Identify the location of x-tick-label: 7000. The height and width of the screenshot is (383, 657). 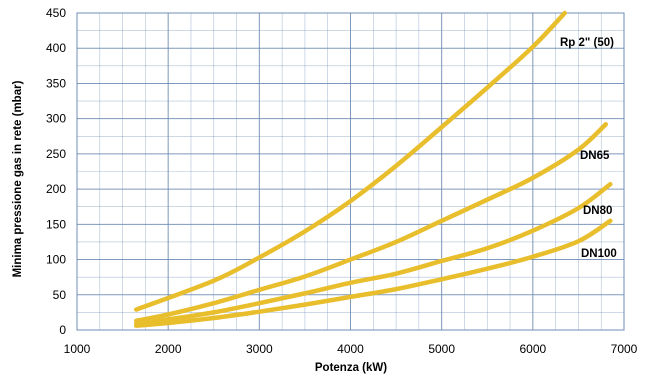
(624, 349).